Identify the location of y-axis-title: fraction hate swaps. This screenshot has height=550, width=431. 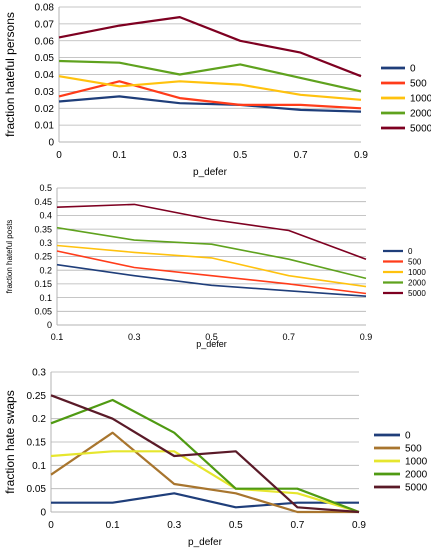
(10, 441).